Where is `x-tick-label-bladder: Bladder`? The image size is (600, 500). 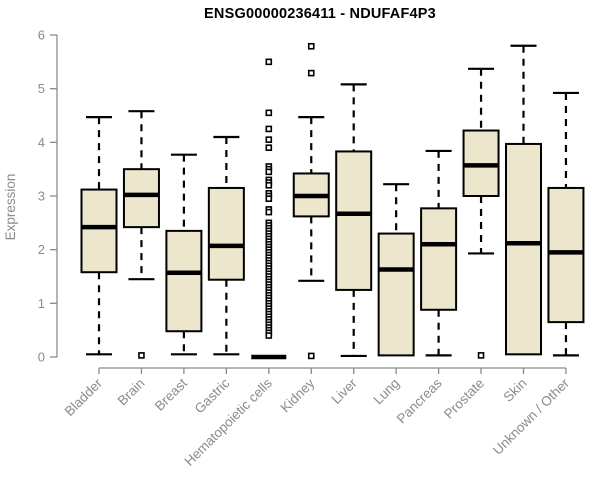
x-tick-label-bladder: Bladder is located at coordinates (84, 397).